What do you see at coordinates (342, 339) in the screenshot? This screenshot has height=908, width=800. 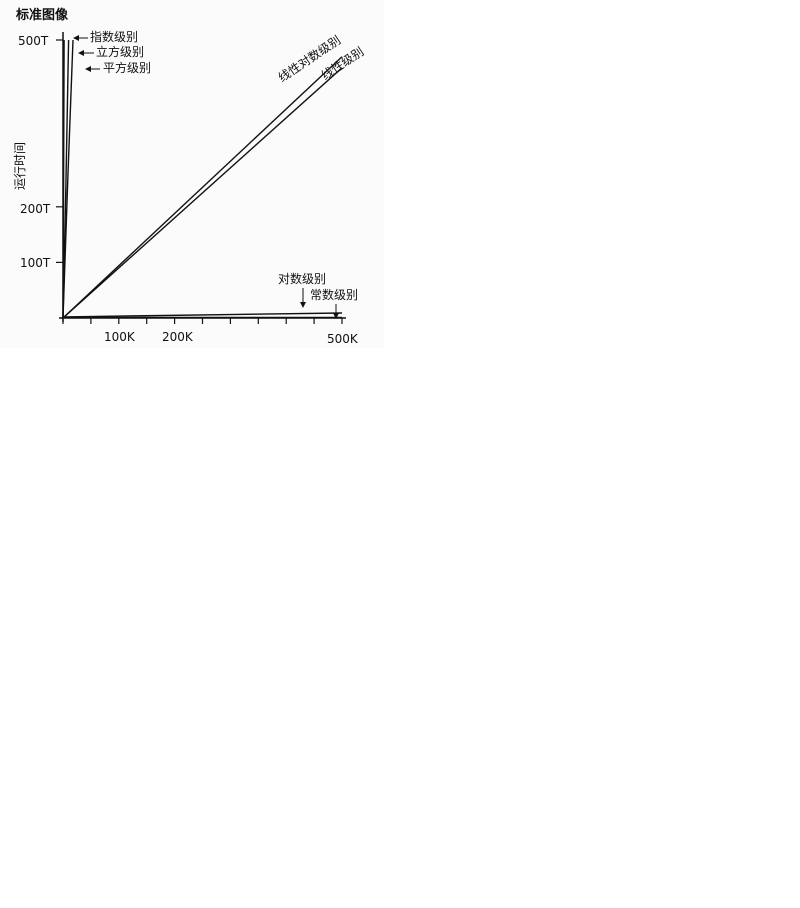 I see `x-tick-label-500k: 500K` at bounding box center [342, 339].